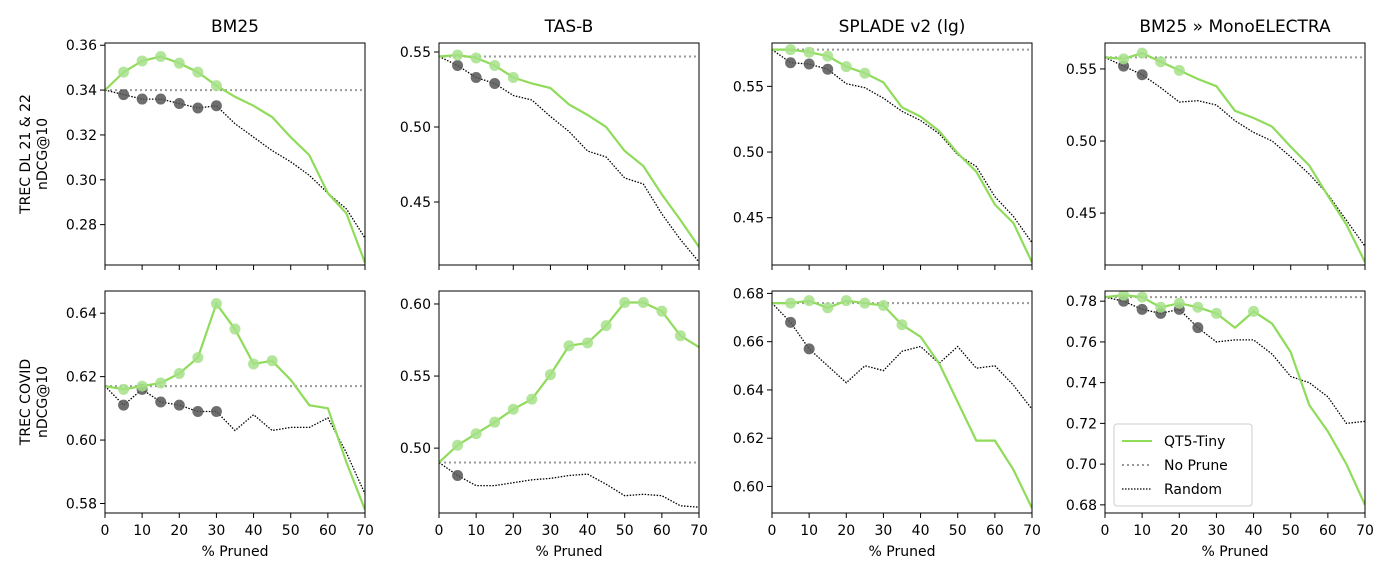 This screenshot has width=1392, height=580. What do you see at coordinates (81, 136) in the screenshot?
I see `y-tick-label: 0.32` at bounding box center [81, 136].